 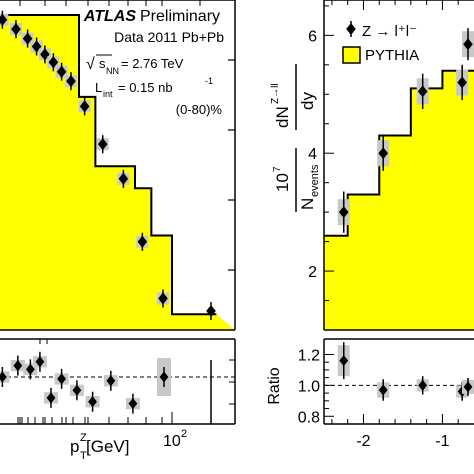 I want to click on x-tick-label: -2, so click(x=363, y=441).